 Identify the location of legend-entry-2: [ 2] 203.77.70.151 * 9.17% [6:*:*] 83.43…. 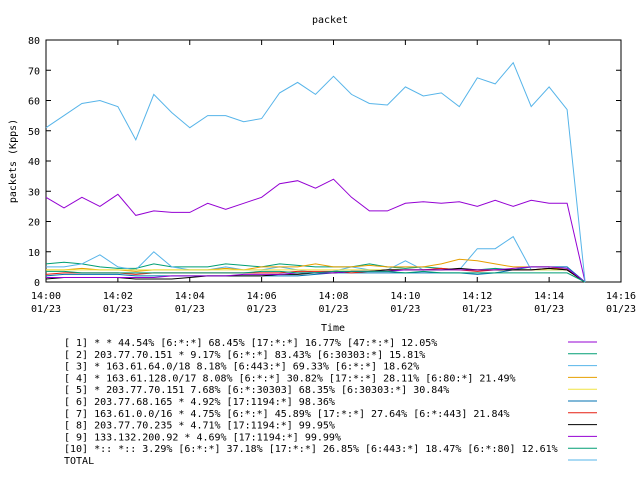
(244, 355).